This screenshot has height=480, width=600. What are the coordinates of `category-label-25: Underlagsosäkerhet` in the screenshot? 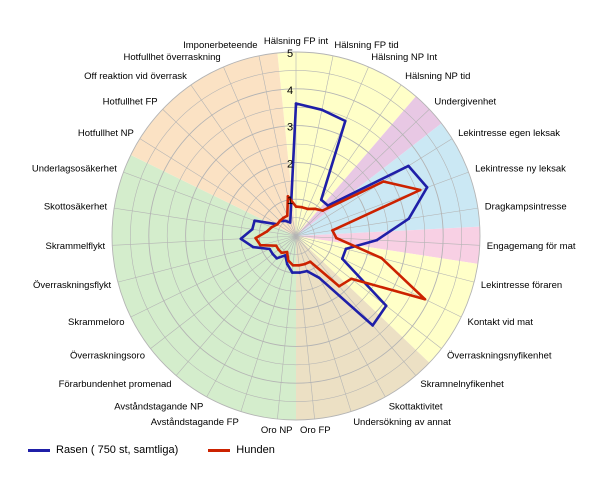 It's located at (74, 168).